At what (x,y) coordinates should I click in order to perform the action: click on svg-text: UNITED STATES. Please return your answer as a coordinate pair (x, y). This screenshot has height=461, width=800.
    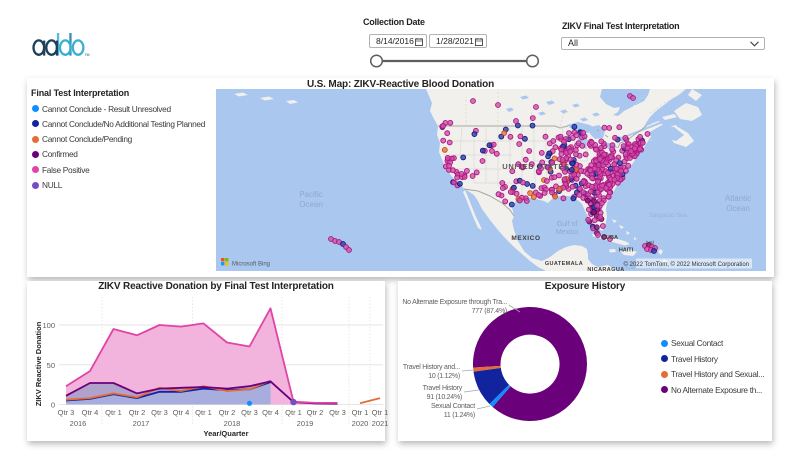
    Looking at the image, I should click on (536, 166).